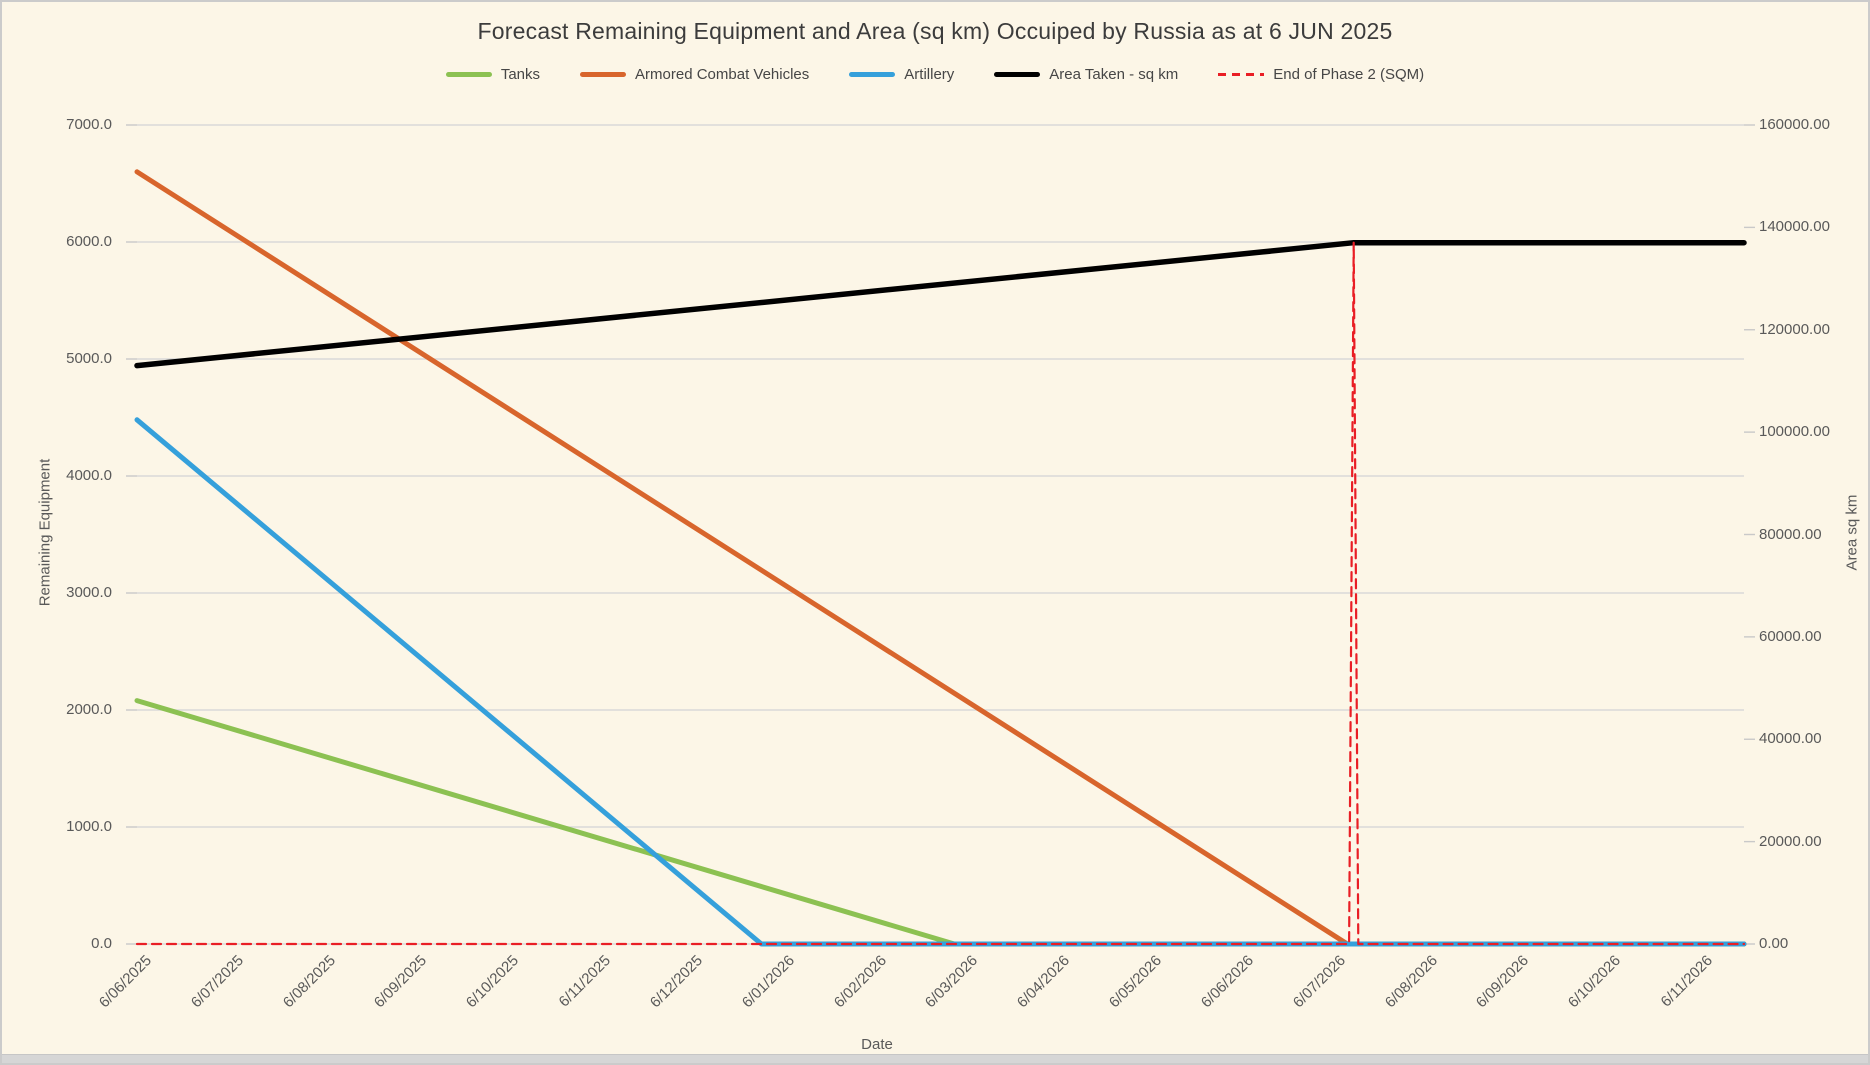 This screenshot has height=1065, width=1870. Describe the element at coordinates (1794, 329) in the screenshot. I see `right-axis-tick-label: 120000.00` at that location.